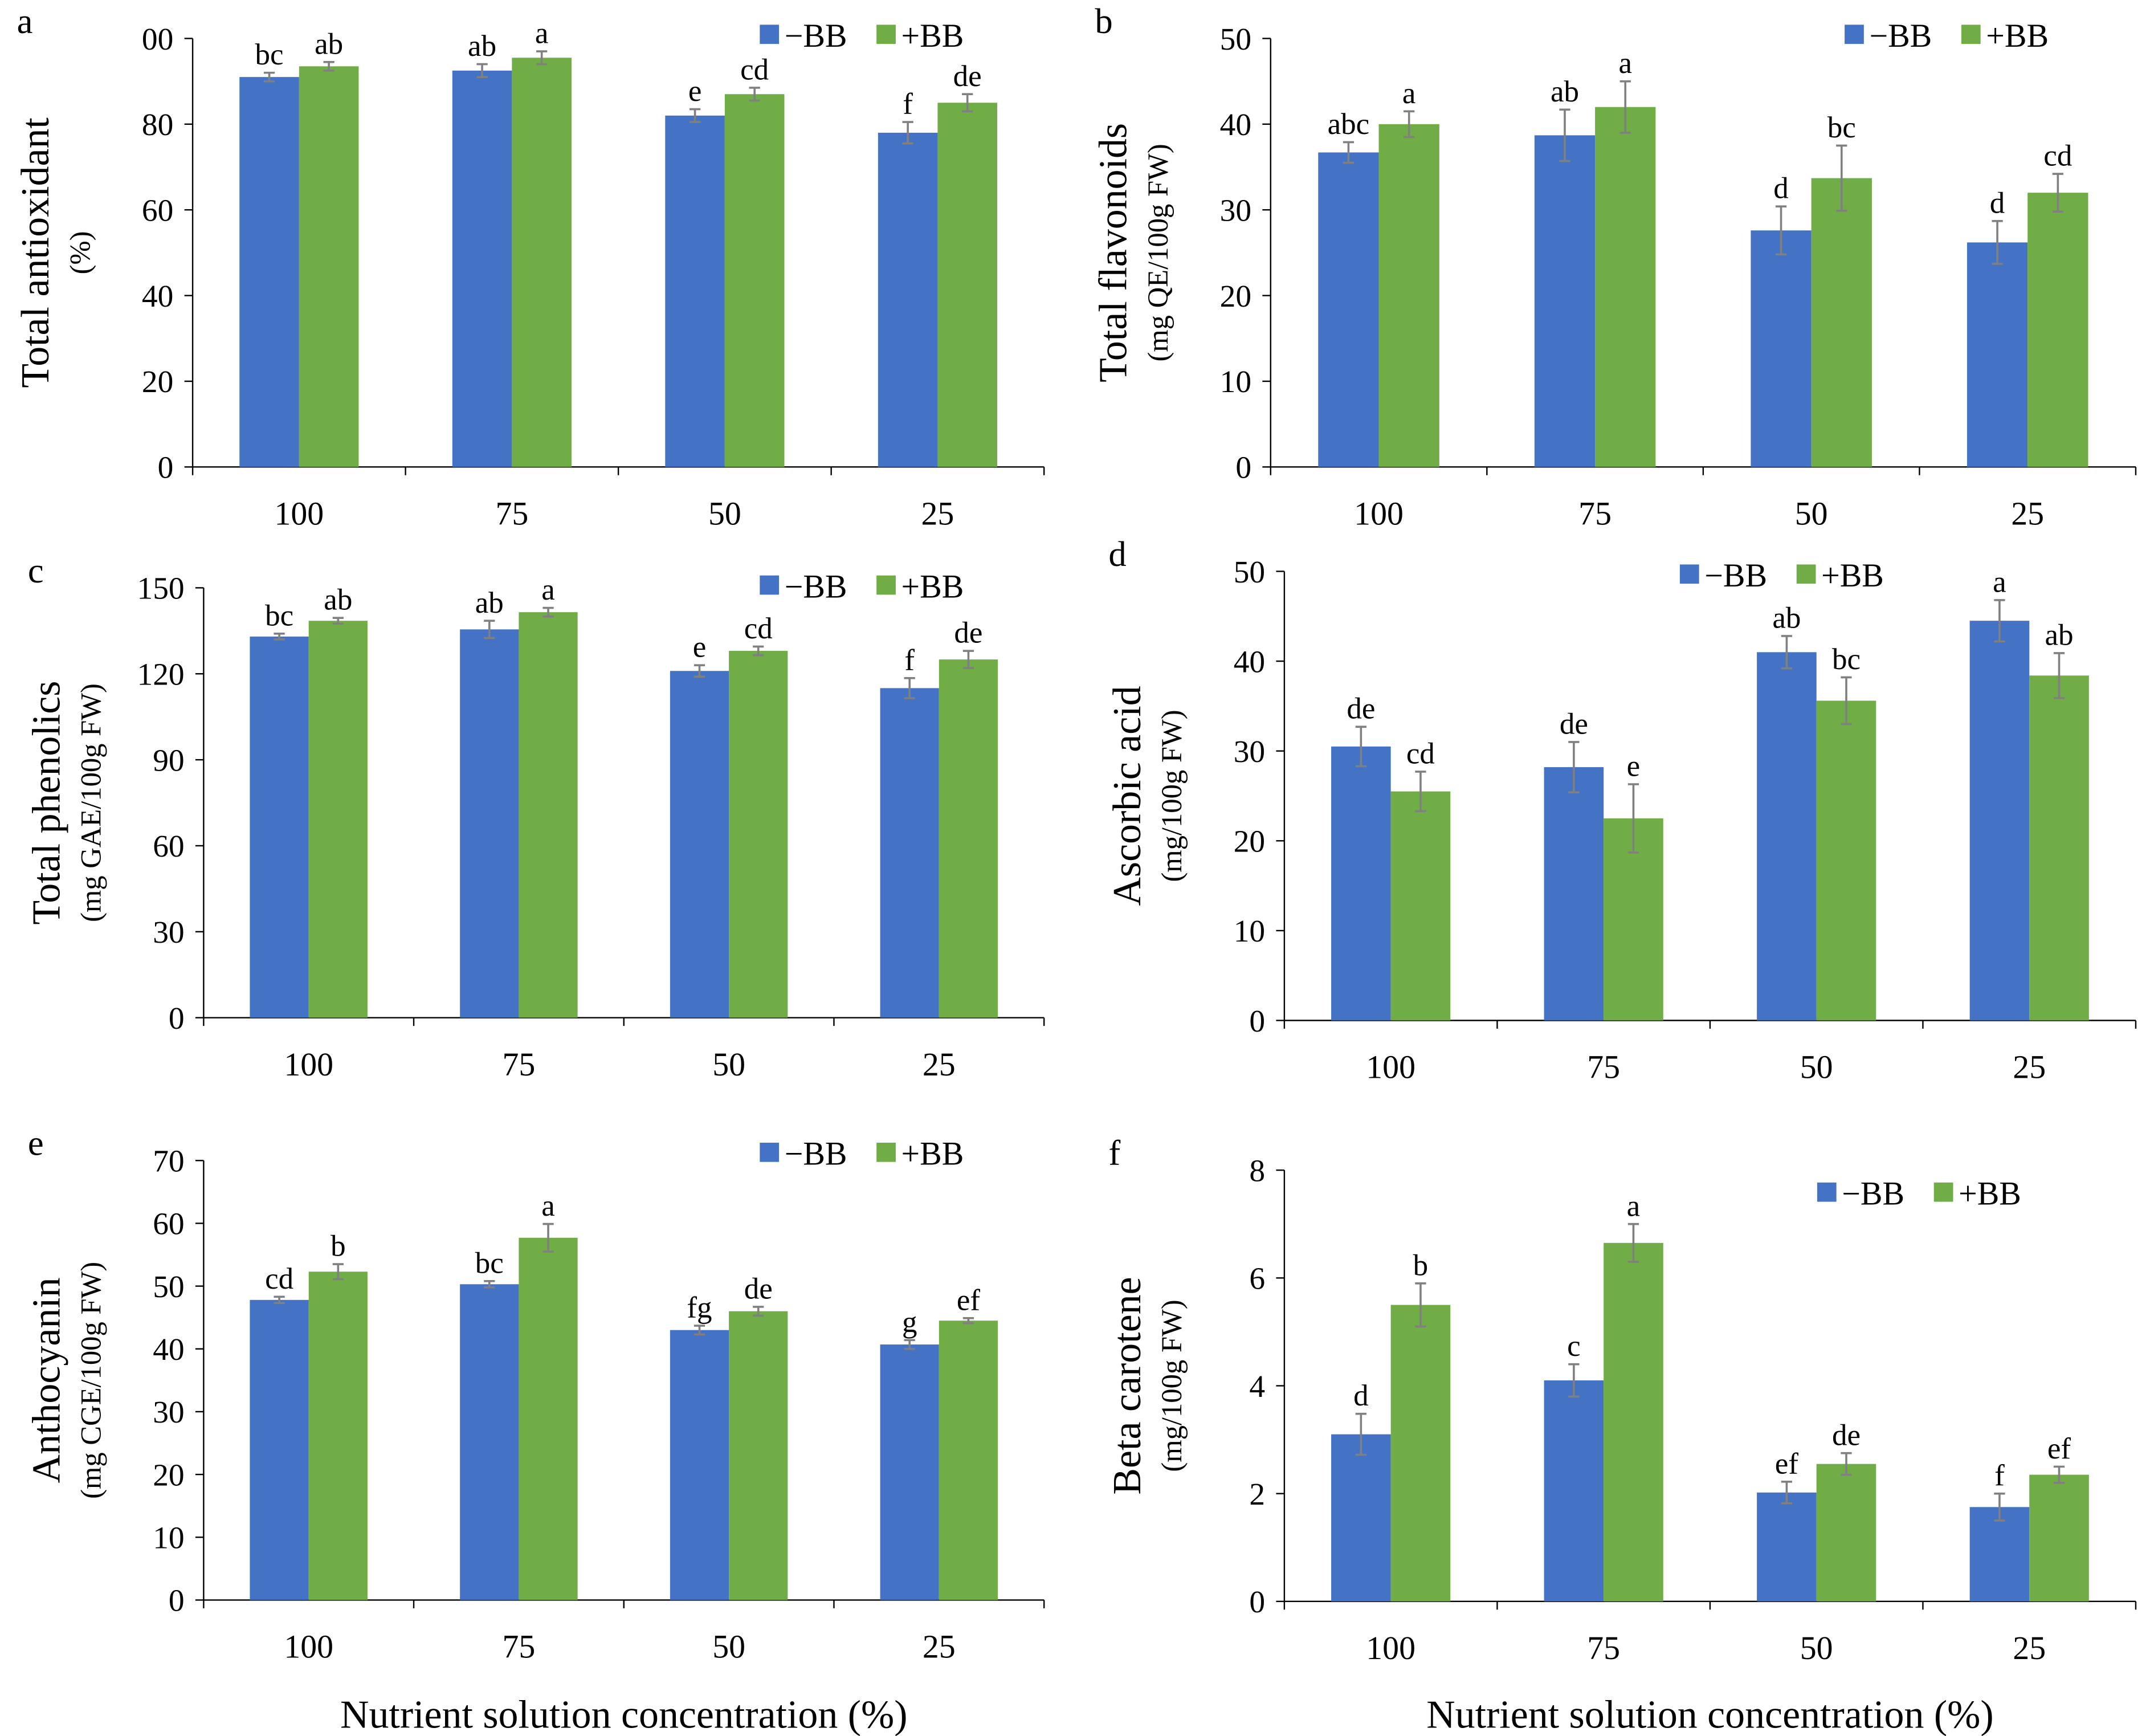 This screenshot has width=2154, height=1736. What do you see at coordinates (1249, 842) in the screenshot?
I see `y-tick-label: 20` at bounding box center [1249, 842].